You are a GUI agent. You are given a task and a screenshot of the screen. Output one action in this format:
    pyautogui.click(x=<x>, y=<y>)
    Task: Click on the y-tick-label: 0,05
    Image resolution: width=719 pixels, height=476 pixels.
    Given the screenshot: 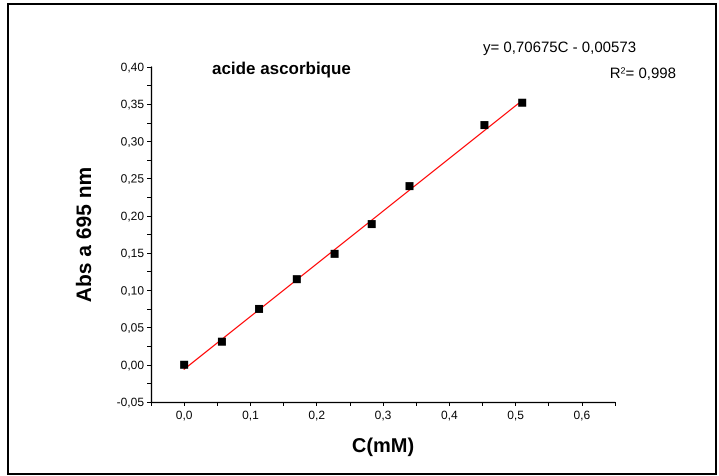 What is the action you would take?
    pyautogui.click(x=132, y=327)
    